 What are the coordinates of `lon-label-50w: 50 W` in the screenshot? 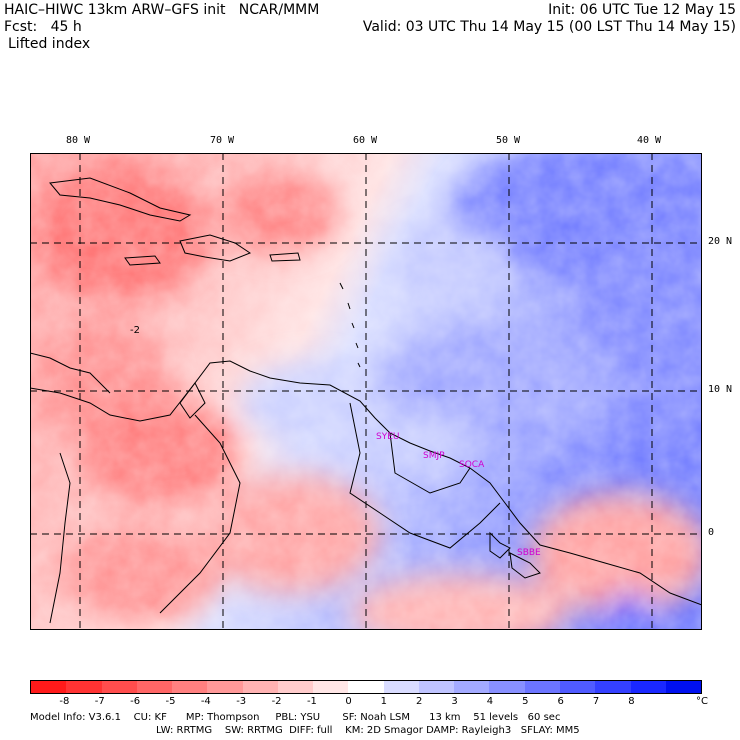 It's located at (508, 140).